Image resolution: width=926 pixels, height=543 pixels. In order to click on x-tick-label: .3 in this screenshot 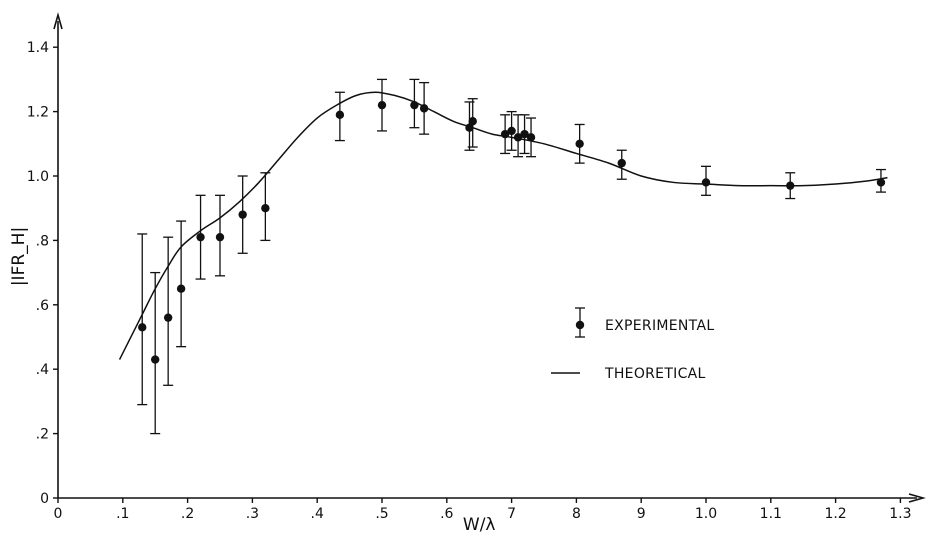, I will do `click(252, 514)`.